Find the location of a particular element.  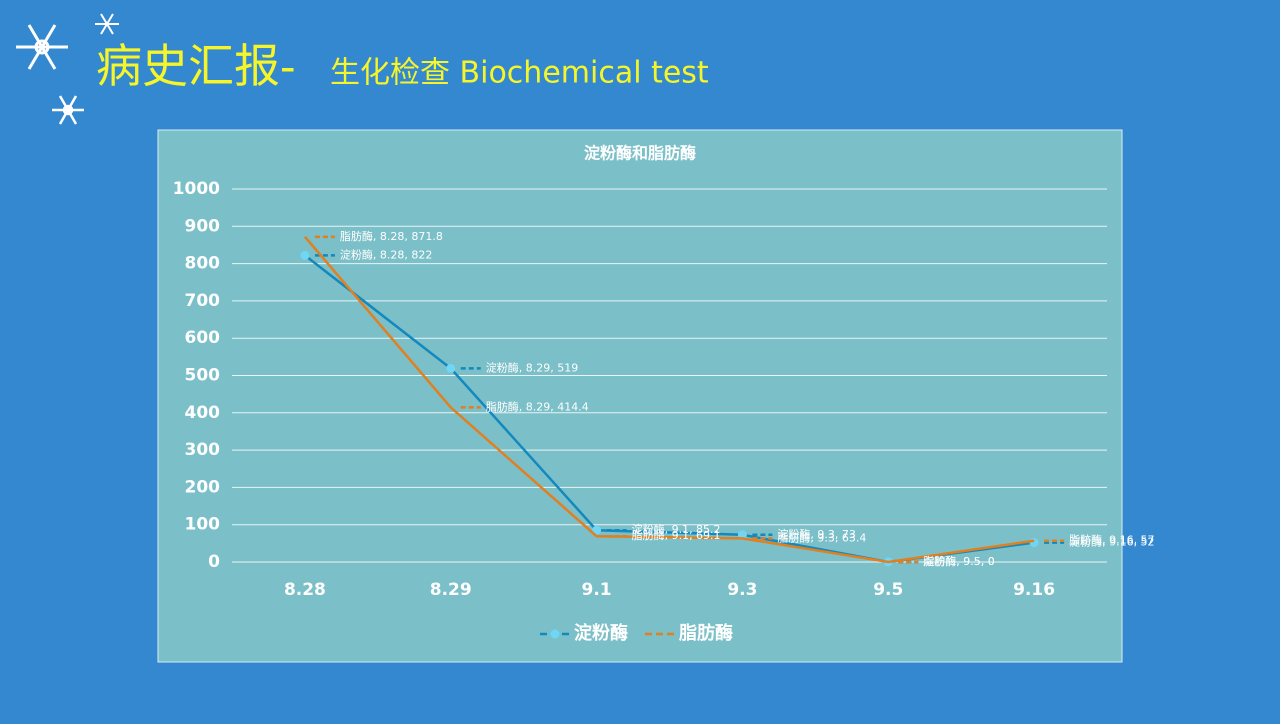

x-tick-label: 8.29 is located at coordinates (451, 590).